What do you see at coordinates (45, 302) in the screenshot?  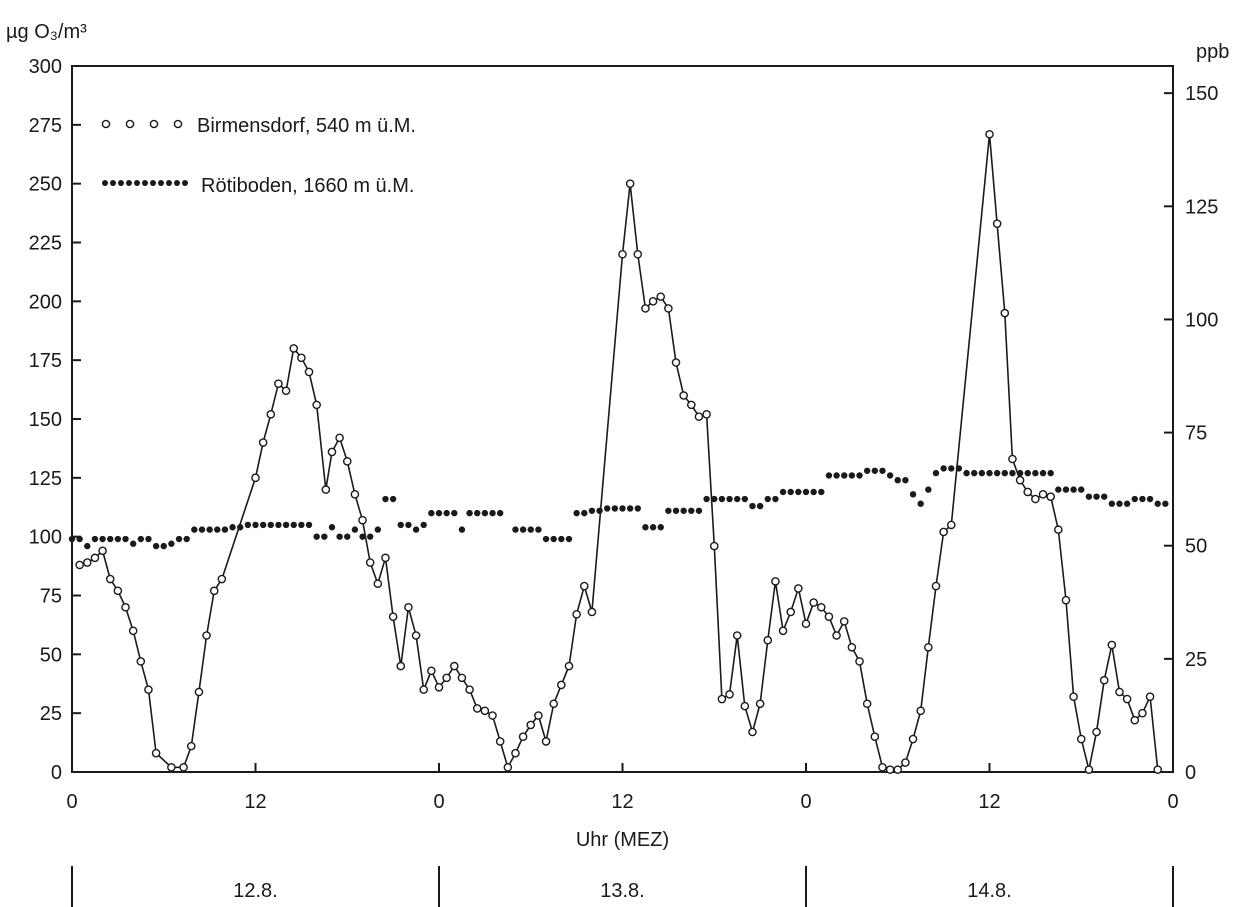 I see `y-left-tick-label: 200` at bounding box center [45, 302].